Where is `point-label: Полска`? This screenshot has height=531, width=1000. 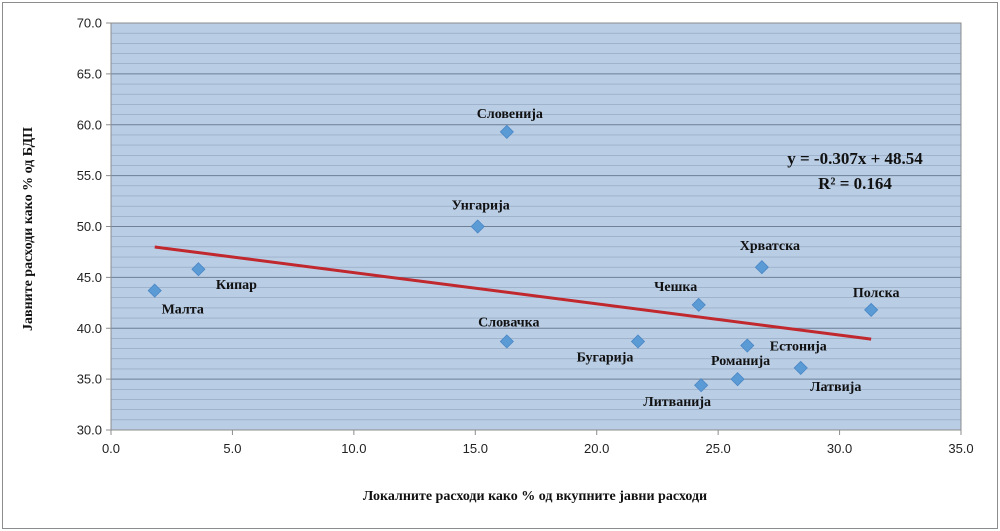
point-label: Полска is located at coordinates (876, 293).